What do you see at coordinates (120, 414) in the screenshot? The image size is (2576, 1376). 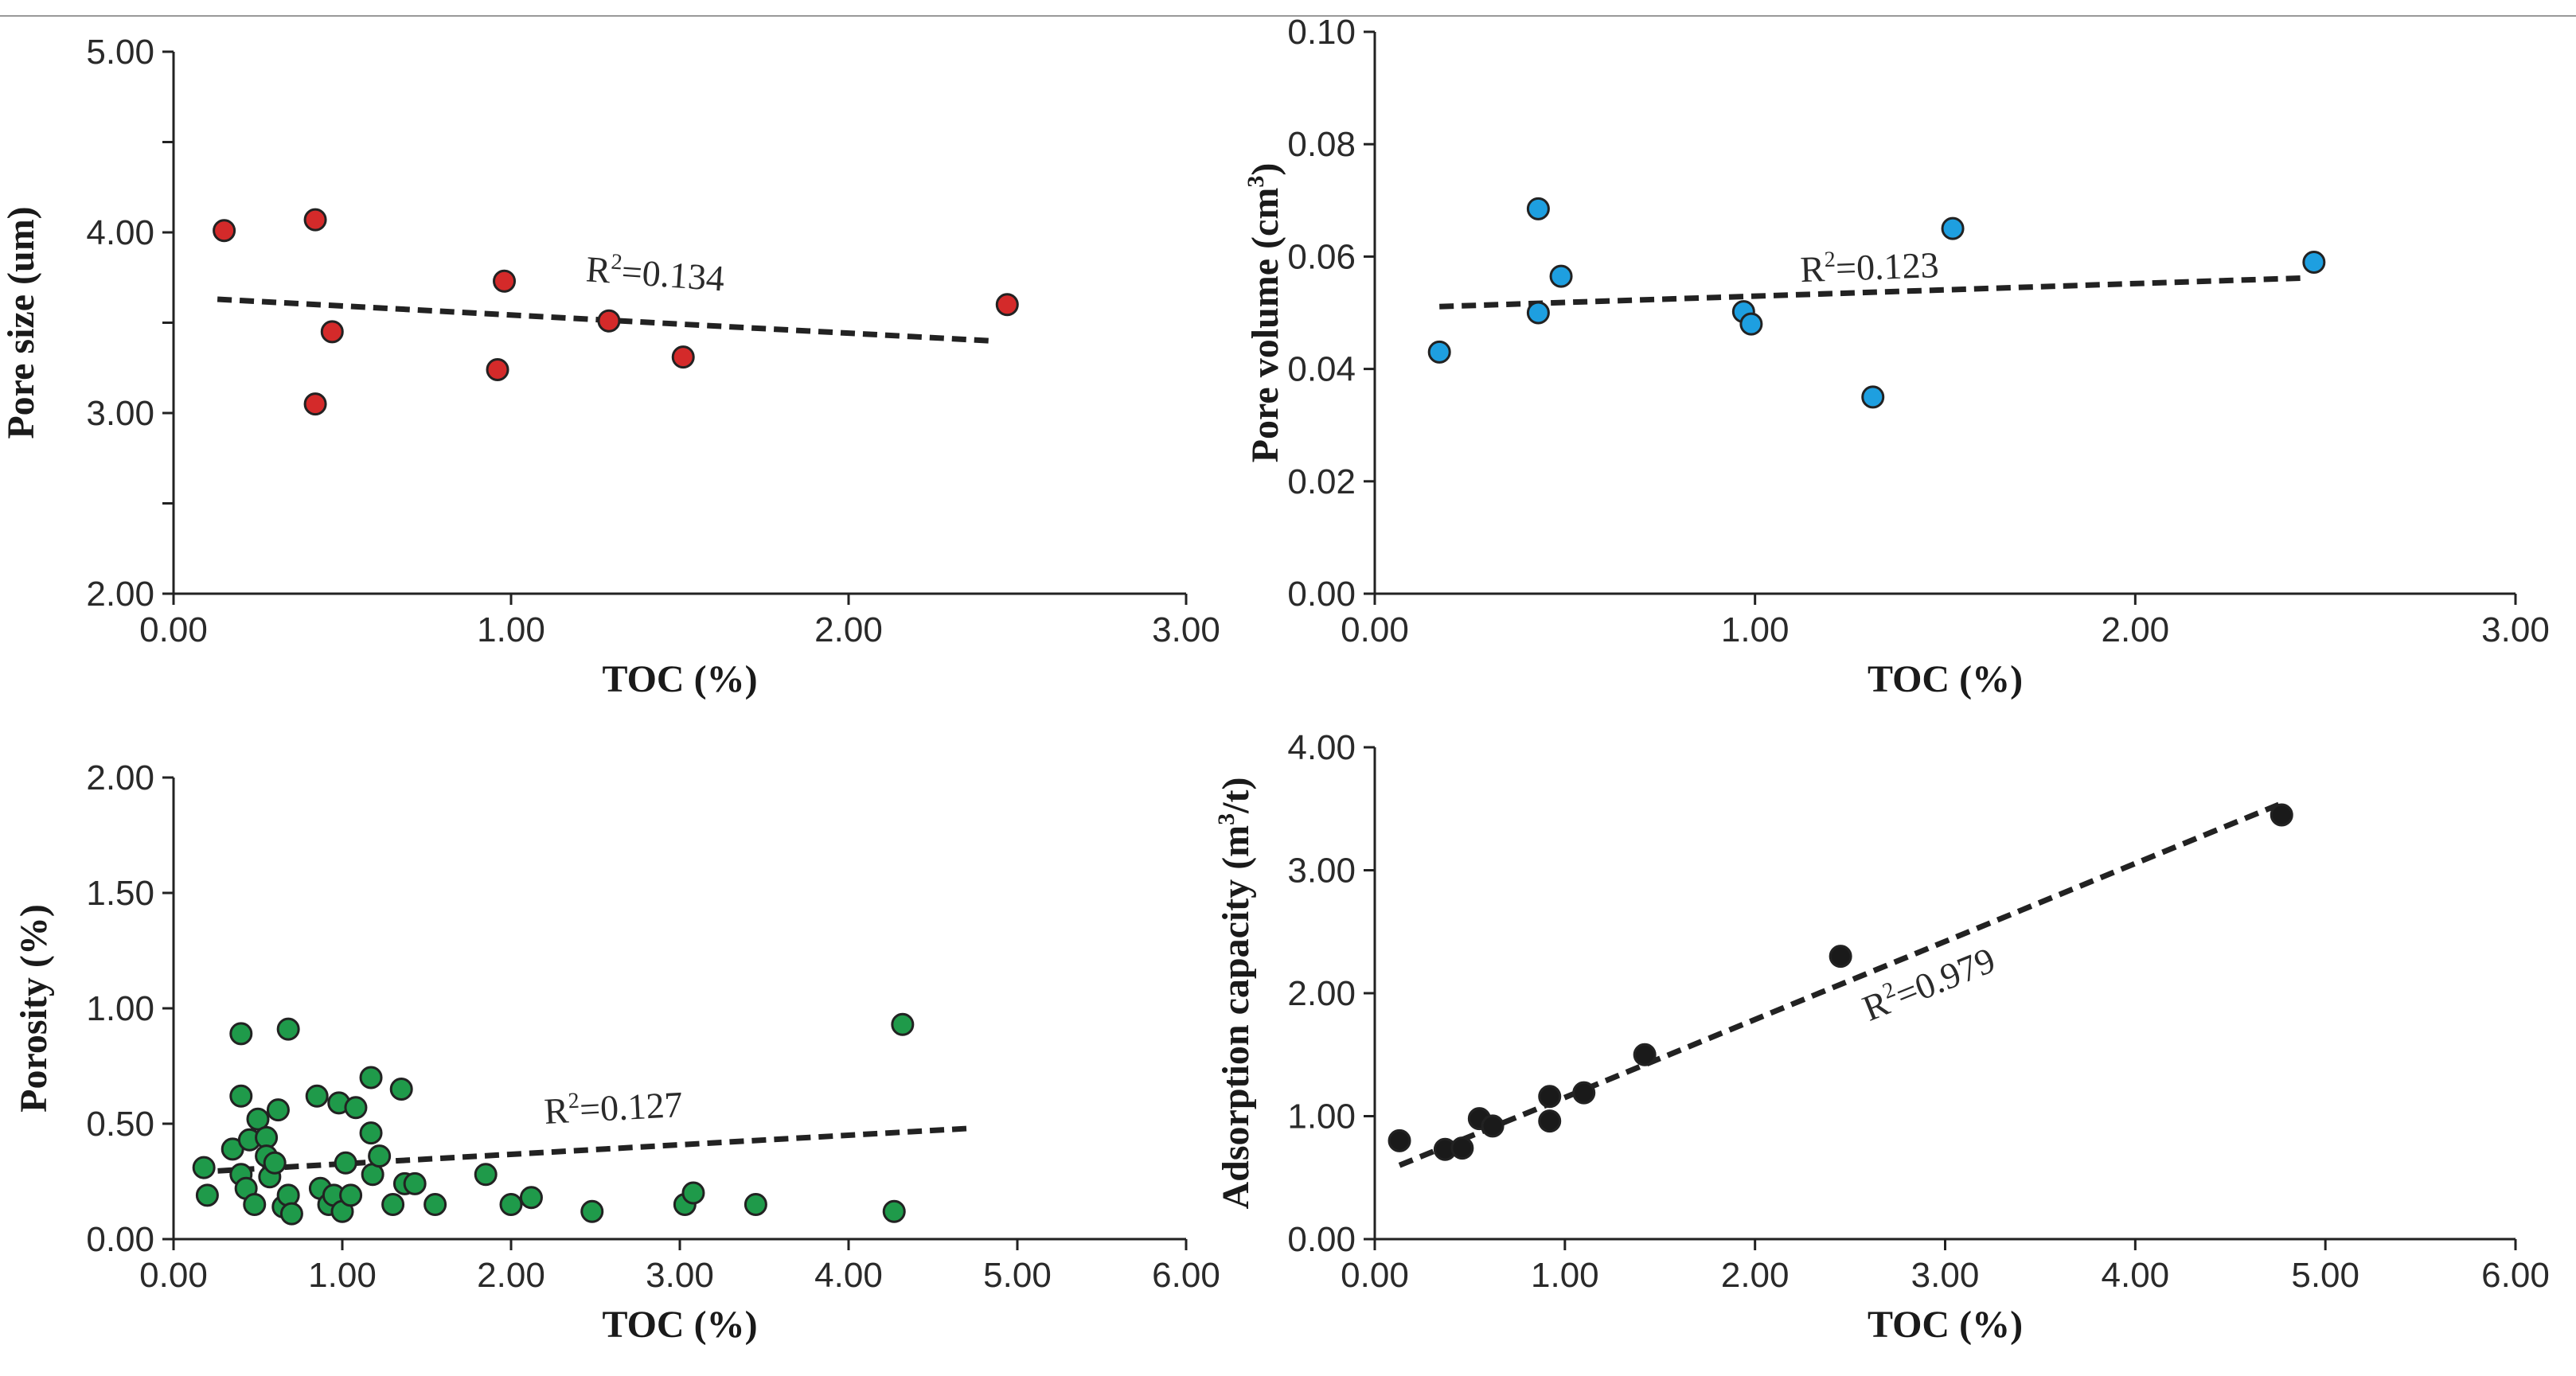 I see `y-tick-label: 3.00` at bounding box center [120, 414].